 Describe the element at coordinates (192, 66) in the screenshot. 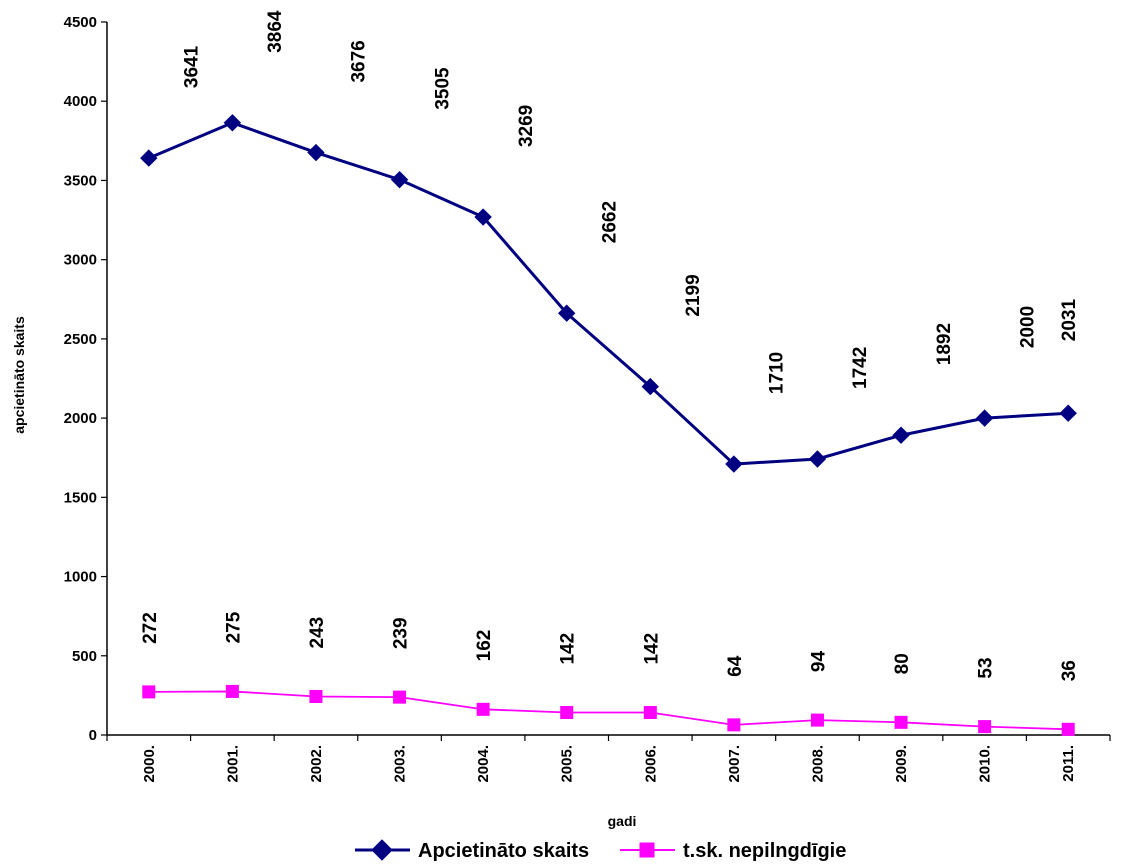

I see `data-label: 3641` at that location.